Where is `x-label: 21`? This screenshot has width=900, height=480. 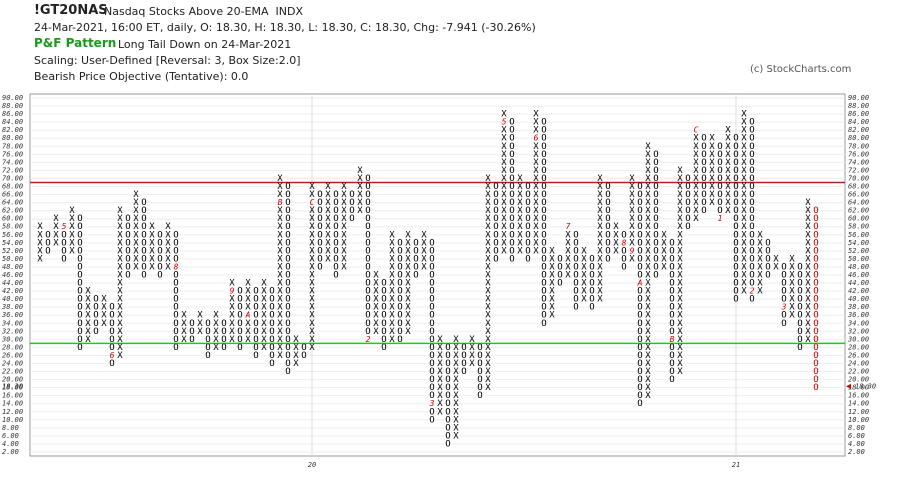
x-label: 21 is located at coordinates (736, 465).